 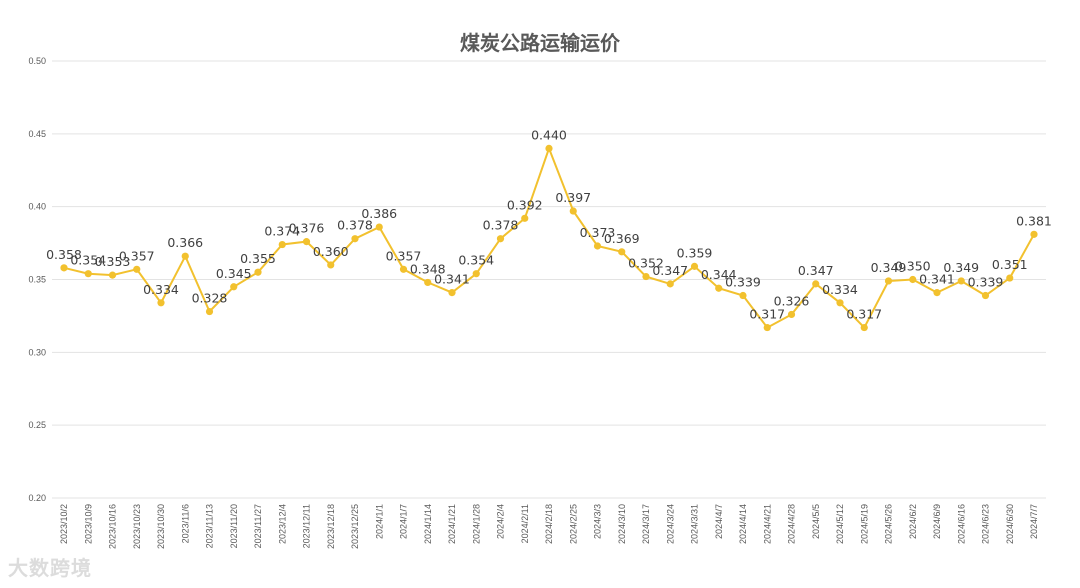 I want to click on data-label: 0.378, so click(x=501, y=225).